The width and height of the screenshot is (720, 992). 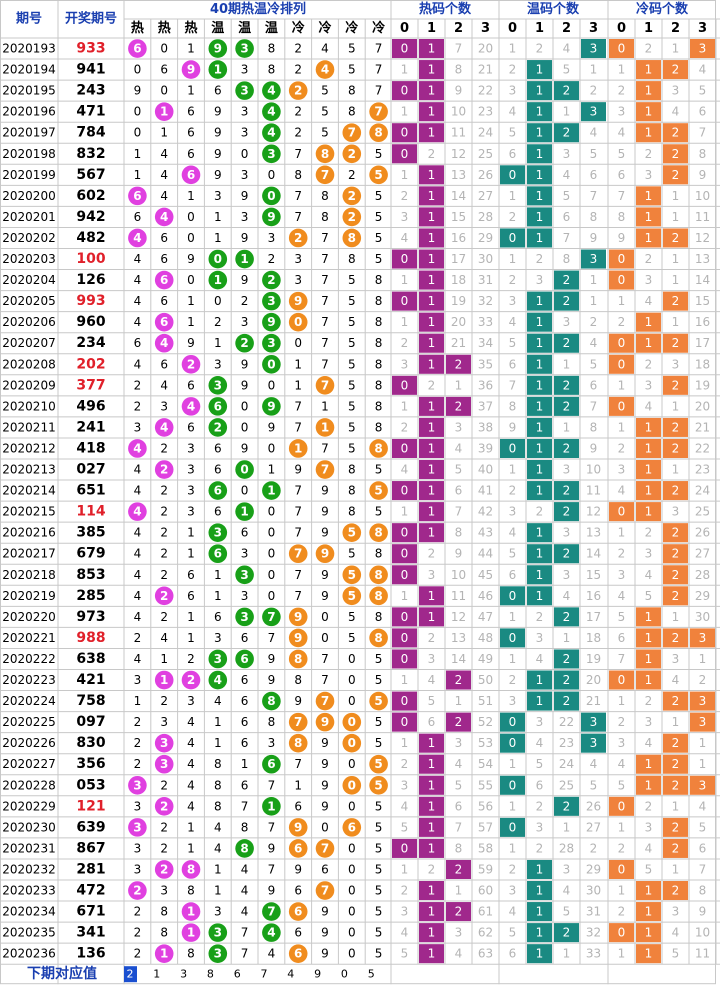 I want to click on rank-digit: 2, so click(x=164, y=785).